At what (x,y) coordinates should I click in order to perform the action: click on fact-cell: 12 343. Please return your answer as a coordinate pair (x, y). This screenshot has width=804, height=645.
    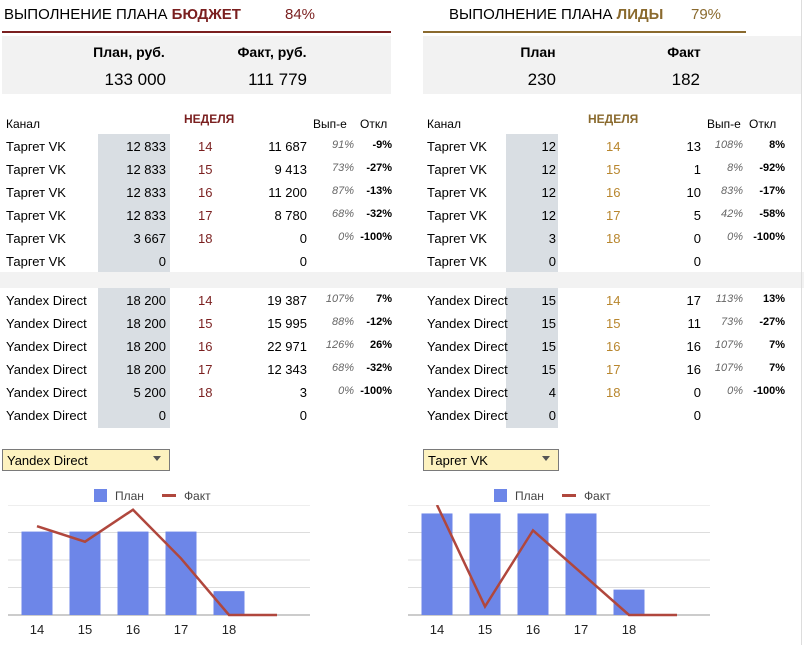
    Looking at the image, I should click on (287, 369).